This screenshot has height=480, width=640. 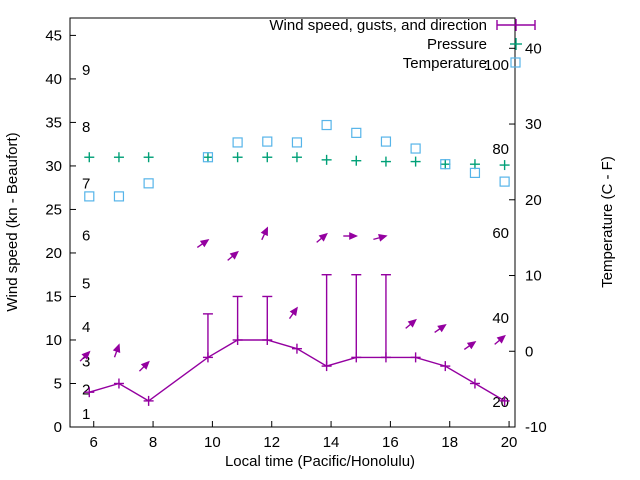 I want to click on y-tick-label: 15, so click(x=53, y=296).